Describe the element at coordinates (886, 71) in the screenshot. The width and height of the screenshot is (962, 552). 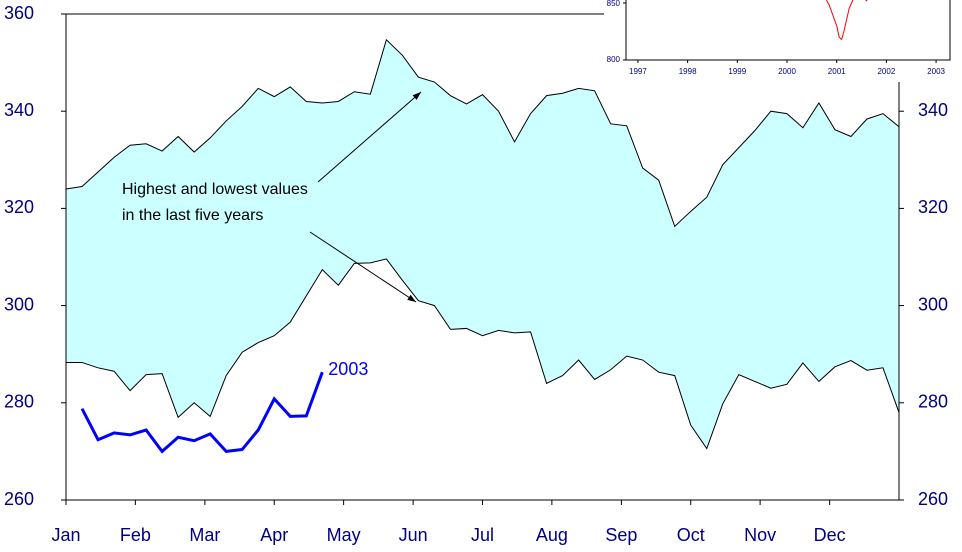
I see `inset-x-tick-label: 2002` at that location.